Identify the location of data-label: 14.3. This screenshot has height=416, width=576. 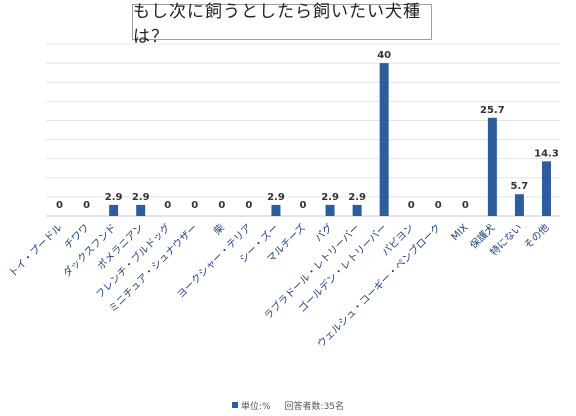
(546, 153).